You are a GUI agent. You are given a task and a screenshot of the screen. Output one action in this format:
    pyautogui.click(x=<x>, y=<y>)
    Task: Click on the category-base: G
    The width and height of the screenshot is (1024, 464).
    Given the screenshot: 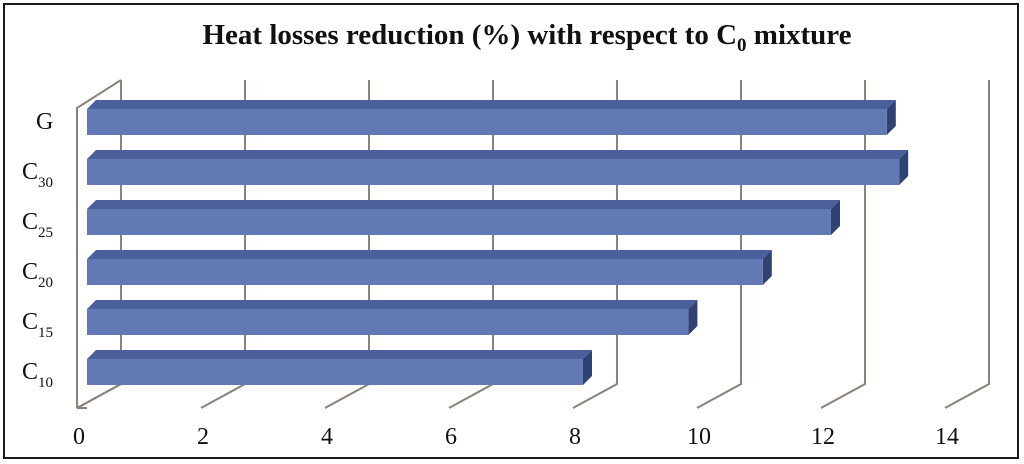 What is the action you would take?
    pyautogui.click(x=44, y=122)
    